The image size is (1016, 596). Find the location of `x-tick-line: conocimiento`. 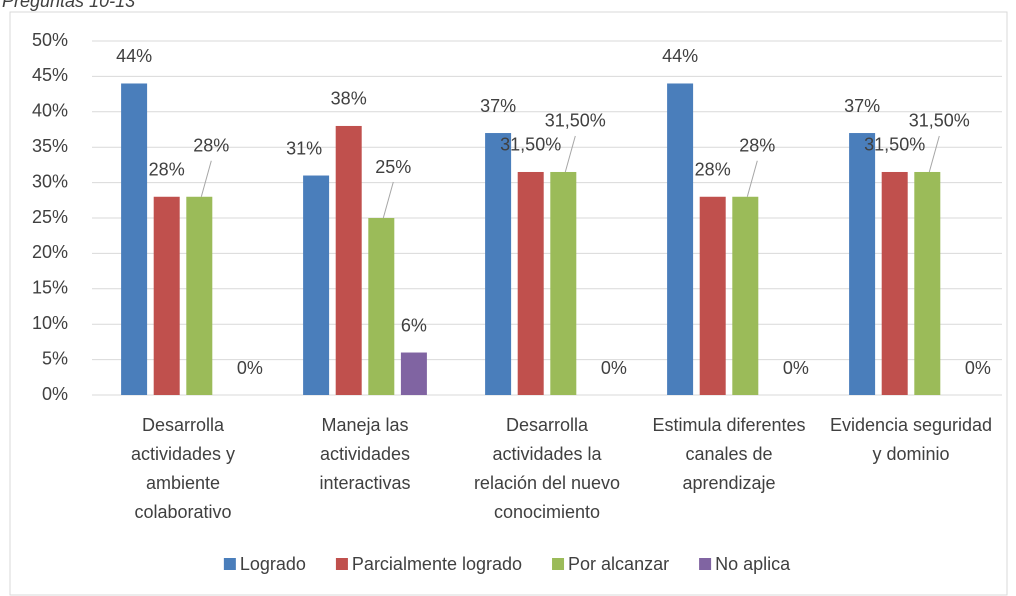

x-tick-line: conocimiento is located at coordinates (547, 512).